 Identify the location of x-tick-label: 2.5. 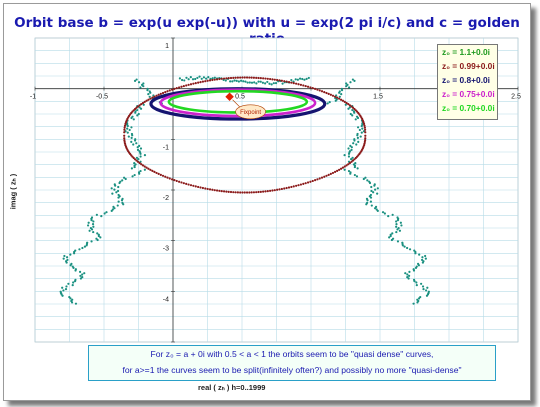
(516, 97).